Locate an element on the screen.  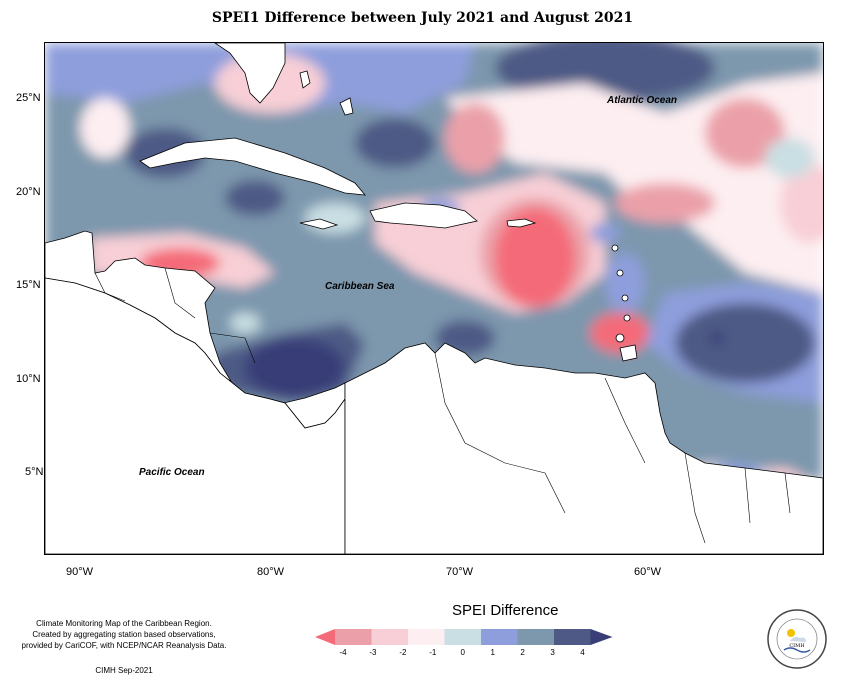
lon-label-90w: 90°W is located at coordinates (80, 572).